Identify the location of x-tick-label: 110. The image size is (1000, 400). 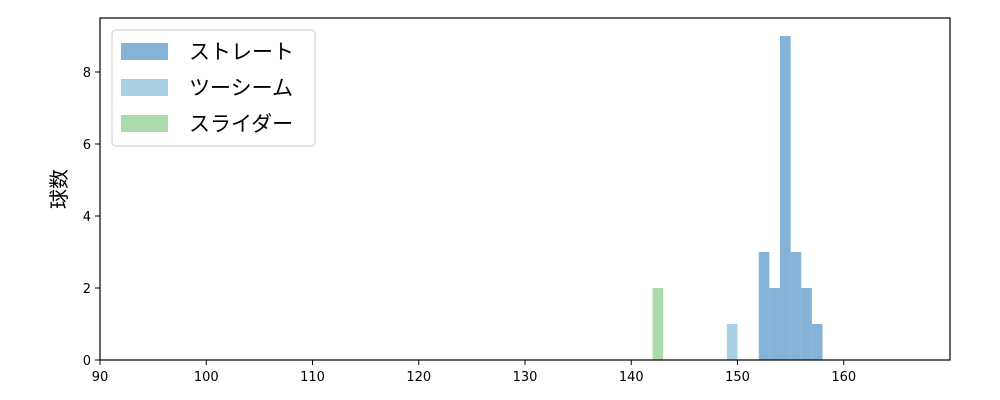
(312, 377).